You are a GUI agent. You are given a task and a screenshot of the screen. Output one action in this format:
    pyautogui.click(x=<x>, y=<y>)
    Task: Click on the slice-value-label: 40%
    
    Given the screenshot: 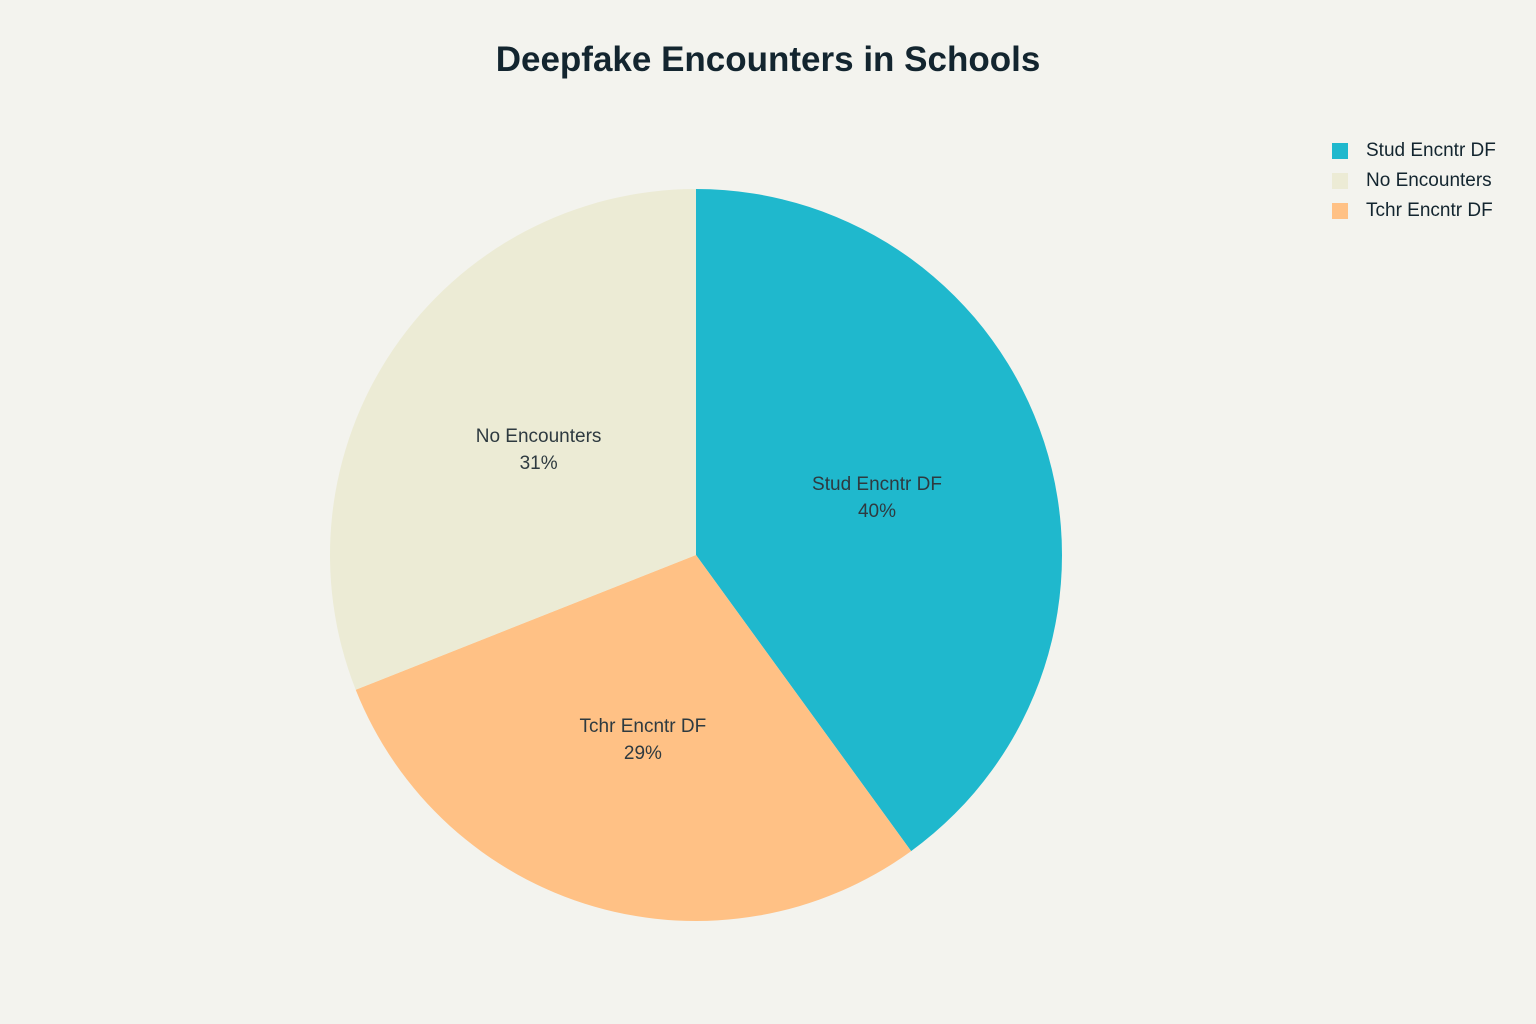 What is the action you would take?
    pyautogui.click(x=877, y=511)
    